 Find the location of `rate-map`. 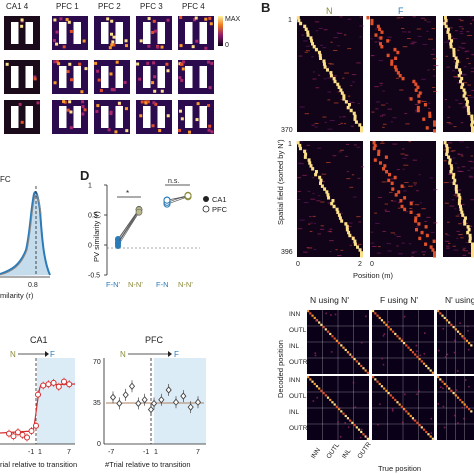

rate-map is located at coordinates (22, 33).